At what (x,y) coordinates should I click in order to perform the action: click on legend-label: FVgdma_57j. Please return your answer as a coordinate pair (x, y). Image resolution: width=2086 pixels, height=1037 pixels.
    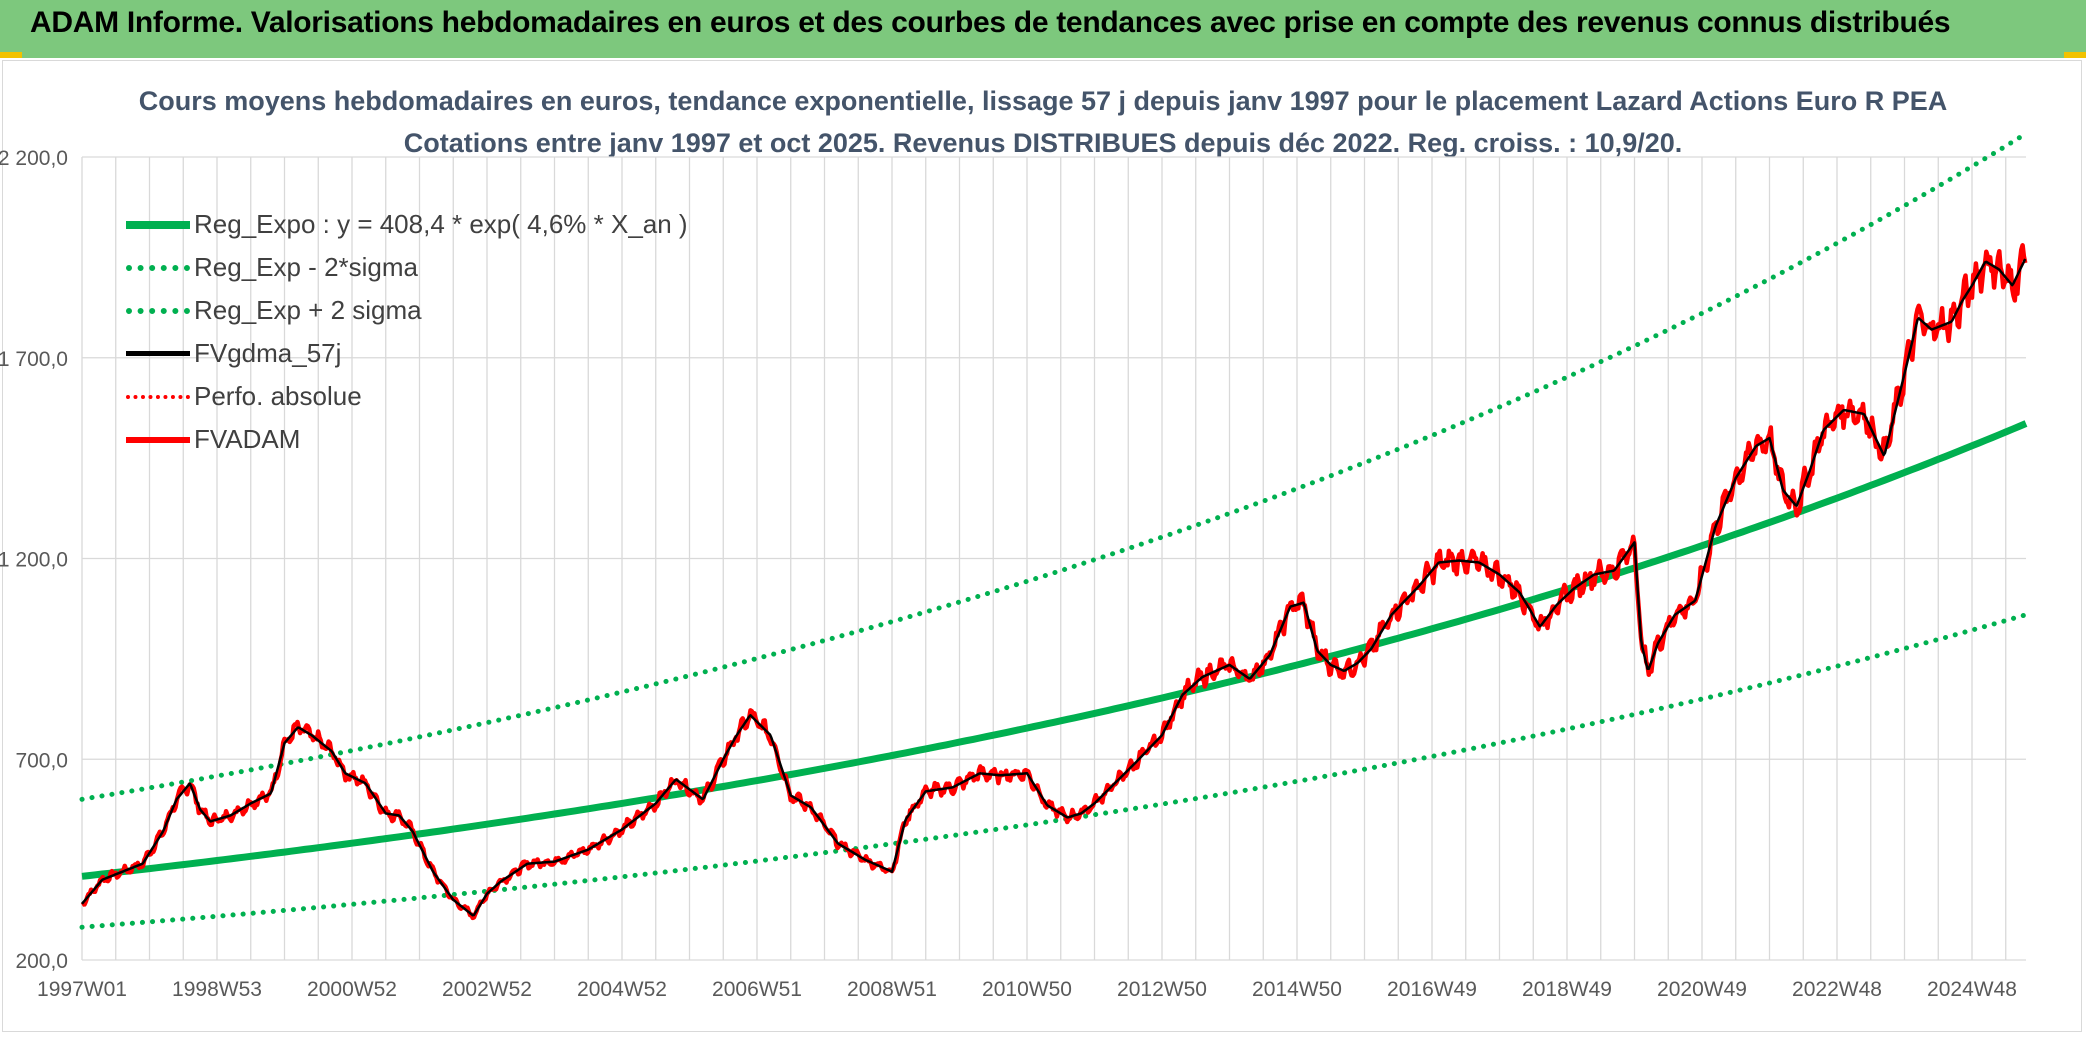
    Looking at the image, I should click on (268, 353).